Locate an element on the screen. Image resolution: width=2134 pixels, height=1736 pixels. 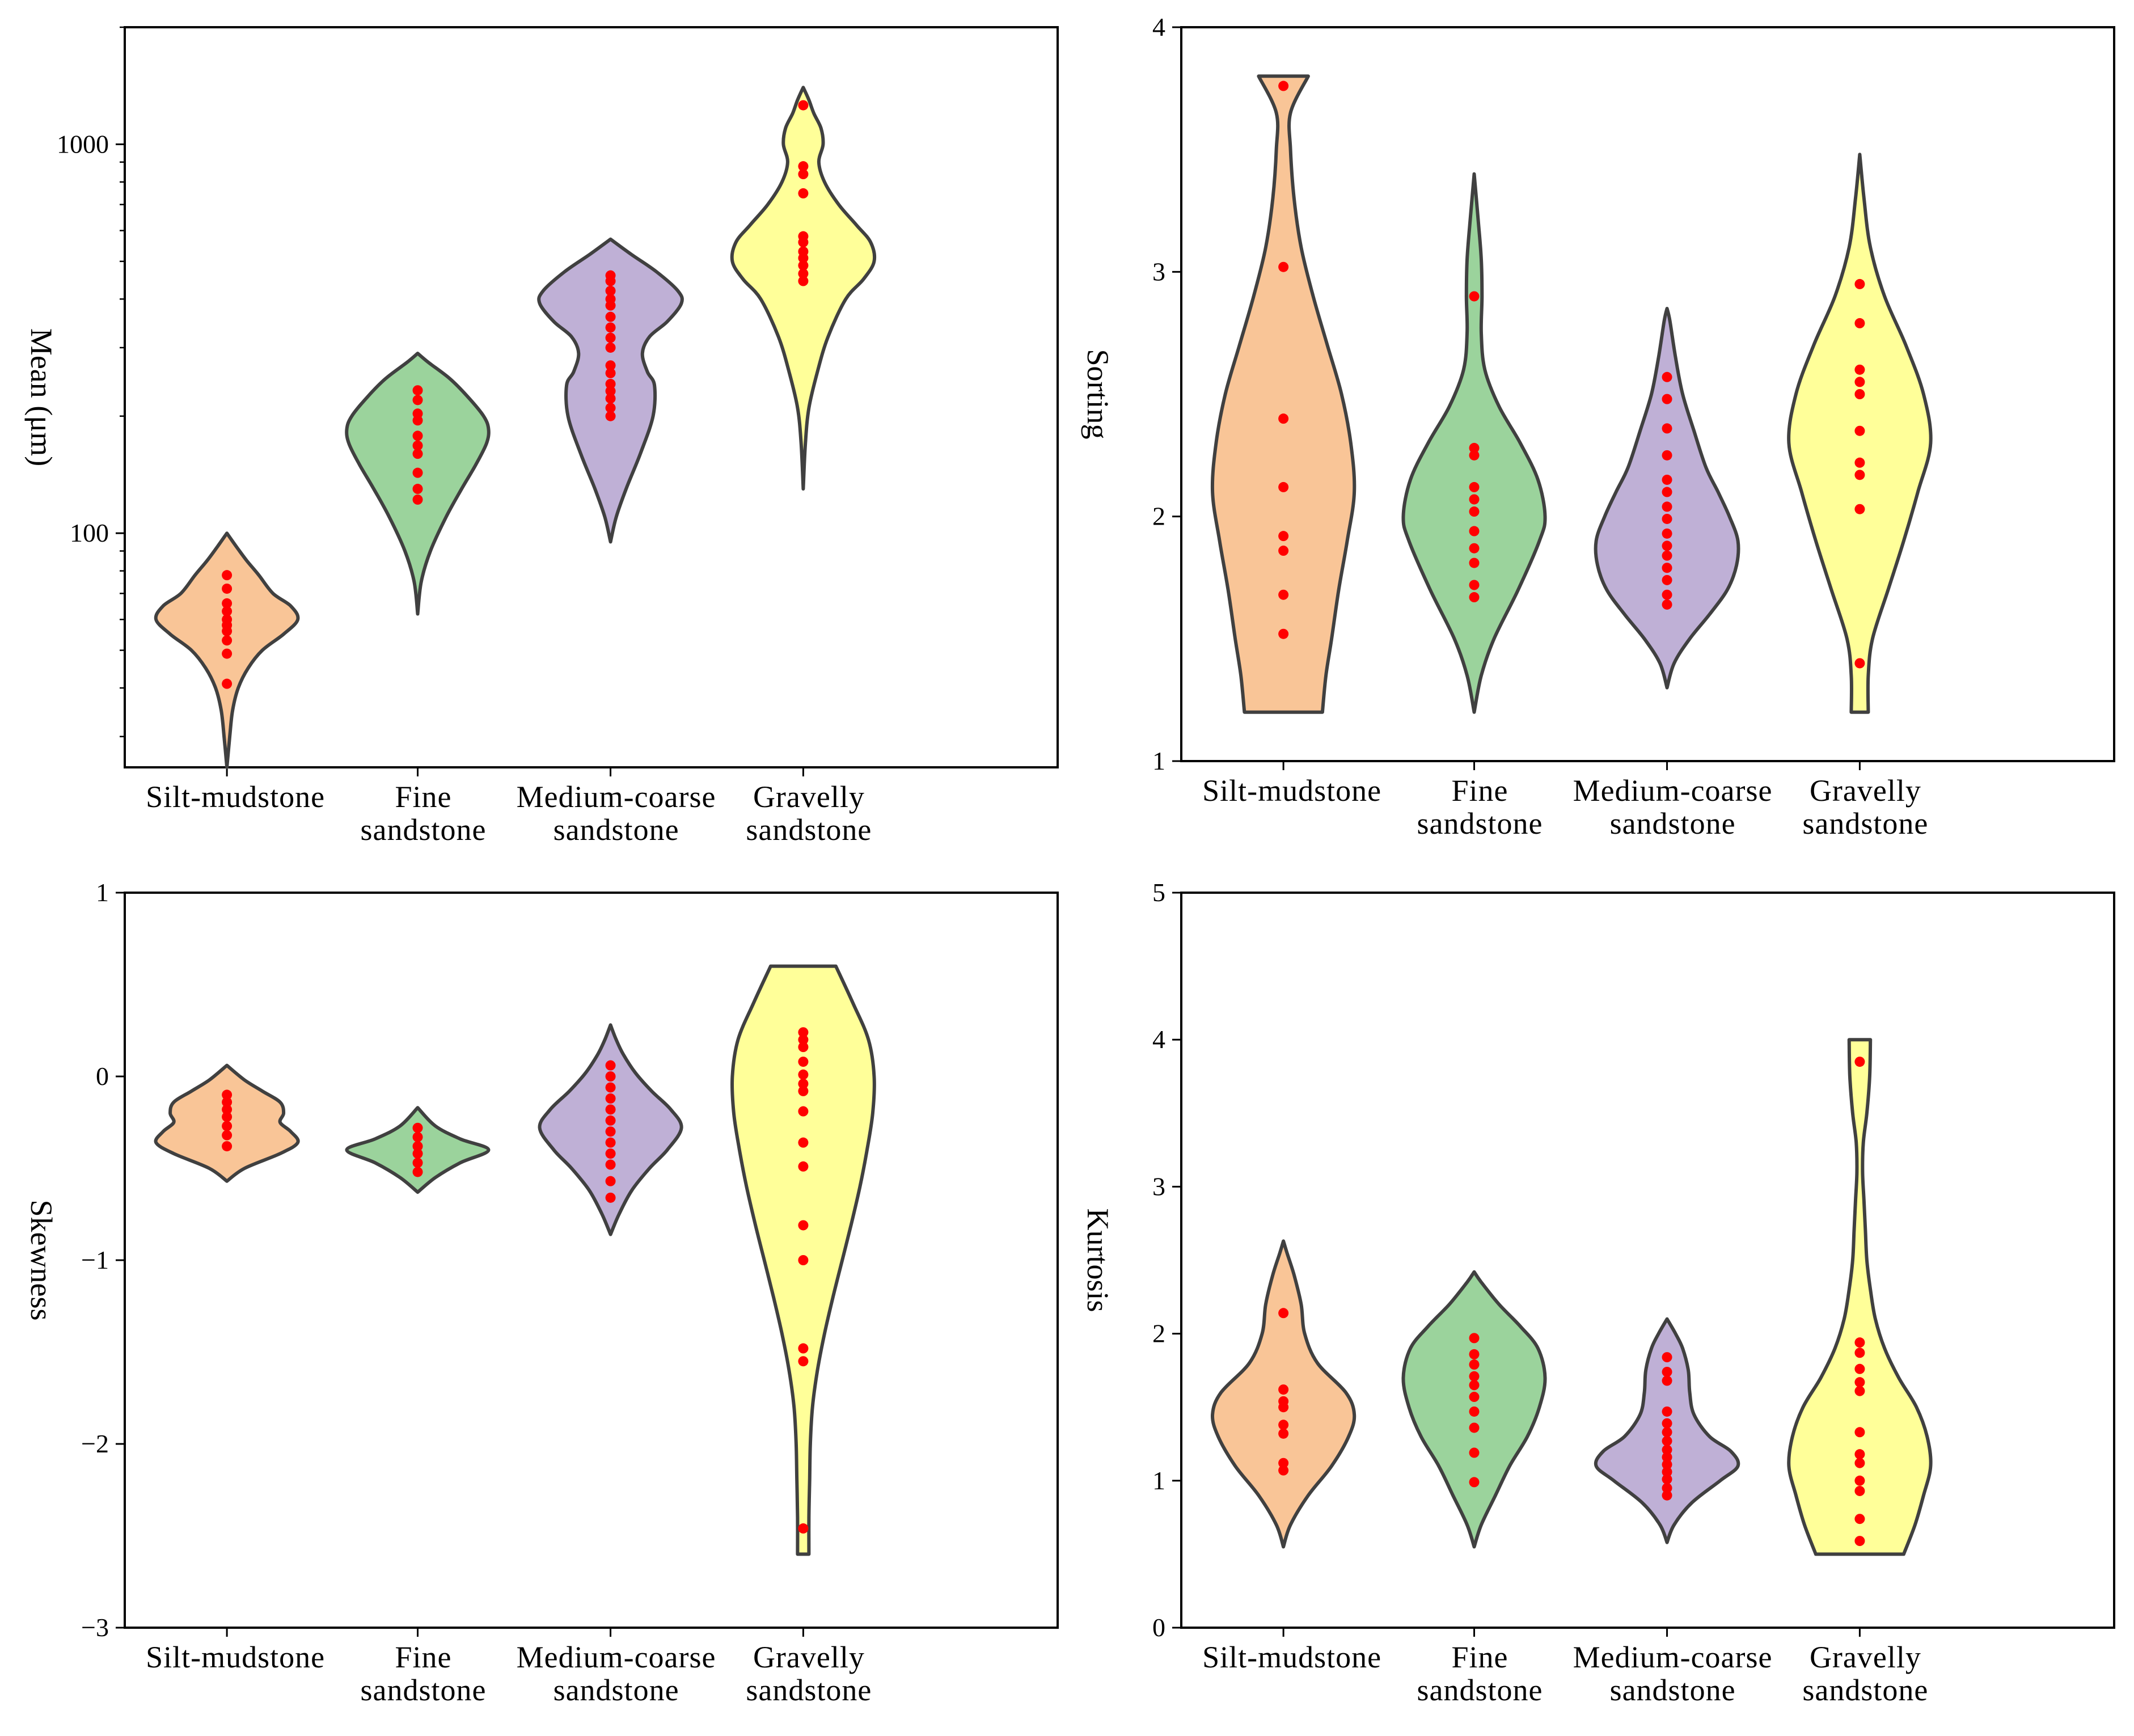
y-tick-label: 0 is located at coordinates (102, 1076).